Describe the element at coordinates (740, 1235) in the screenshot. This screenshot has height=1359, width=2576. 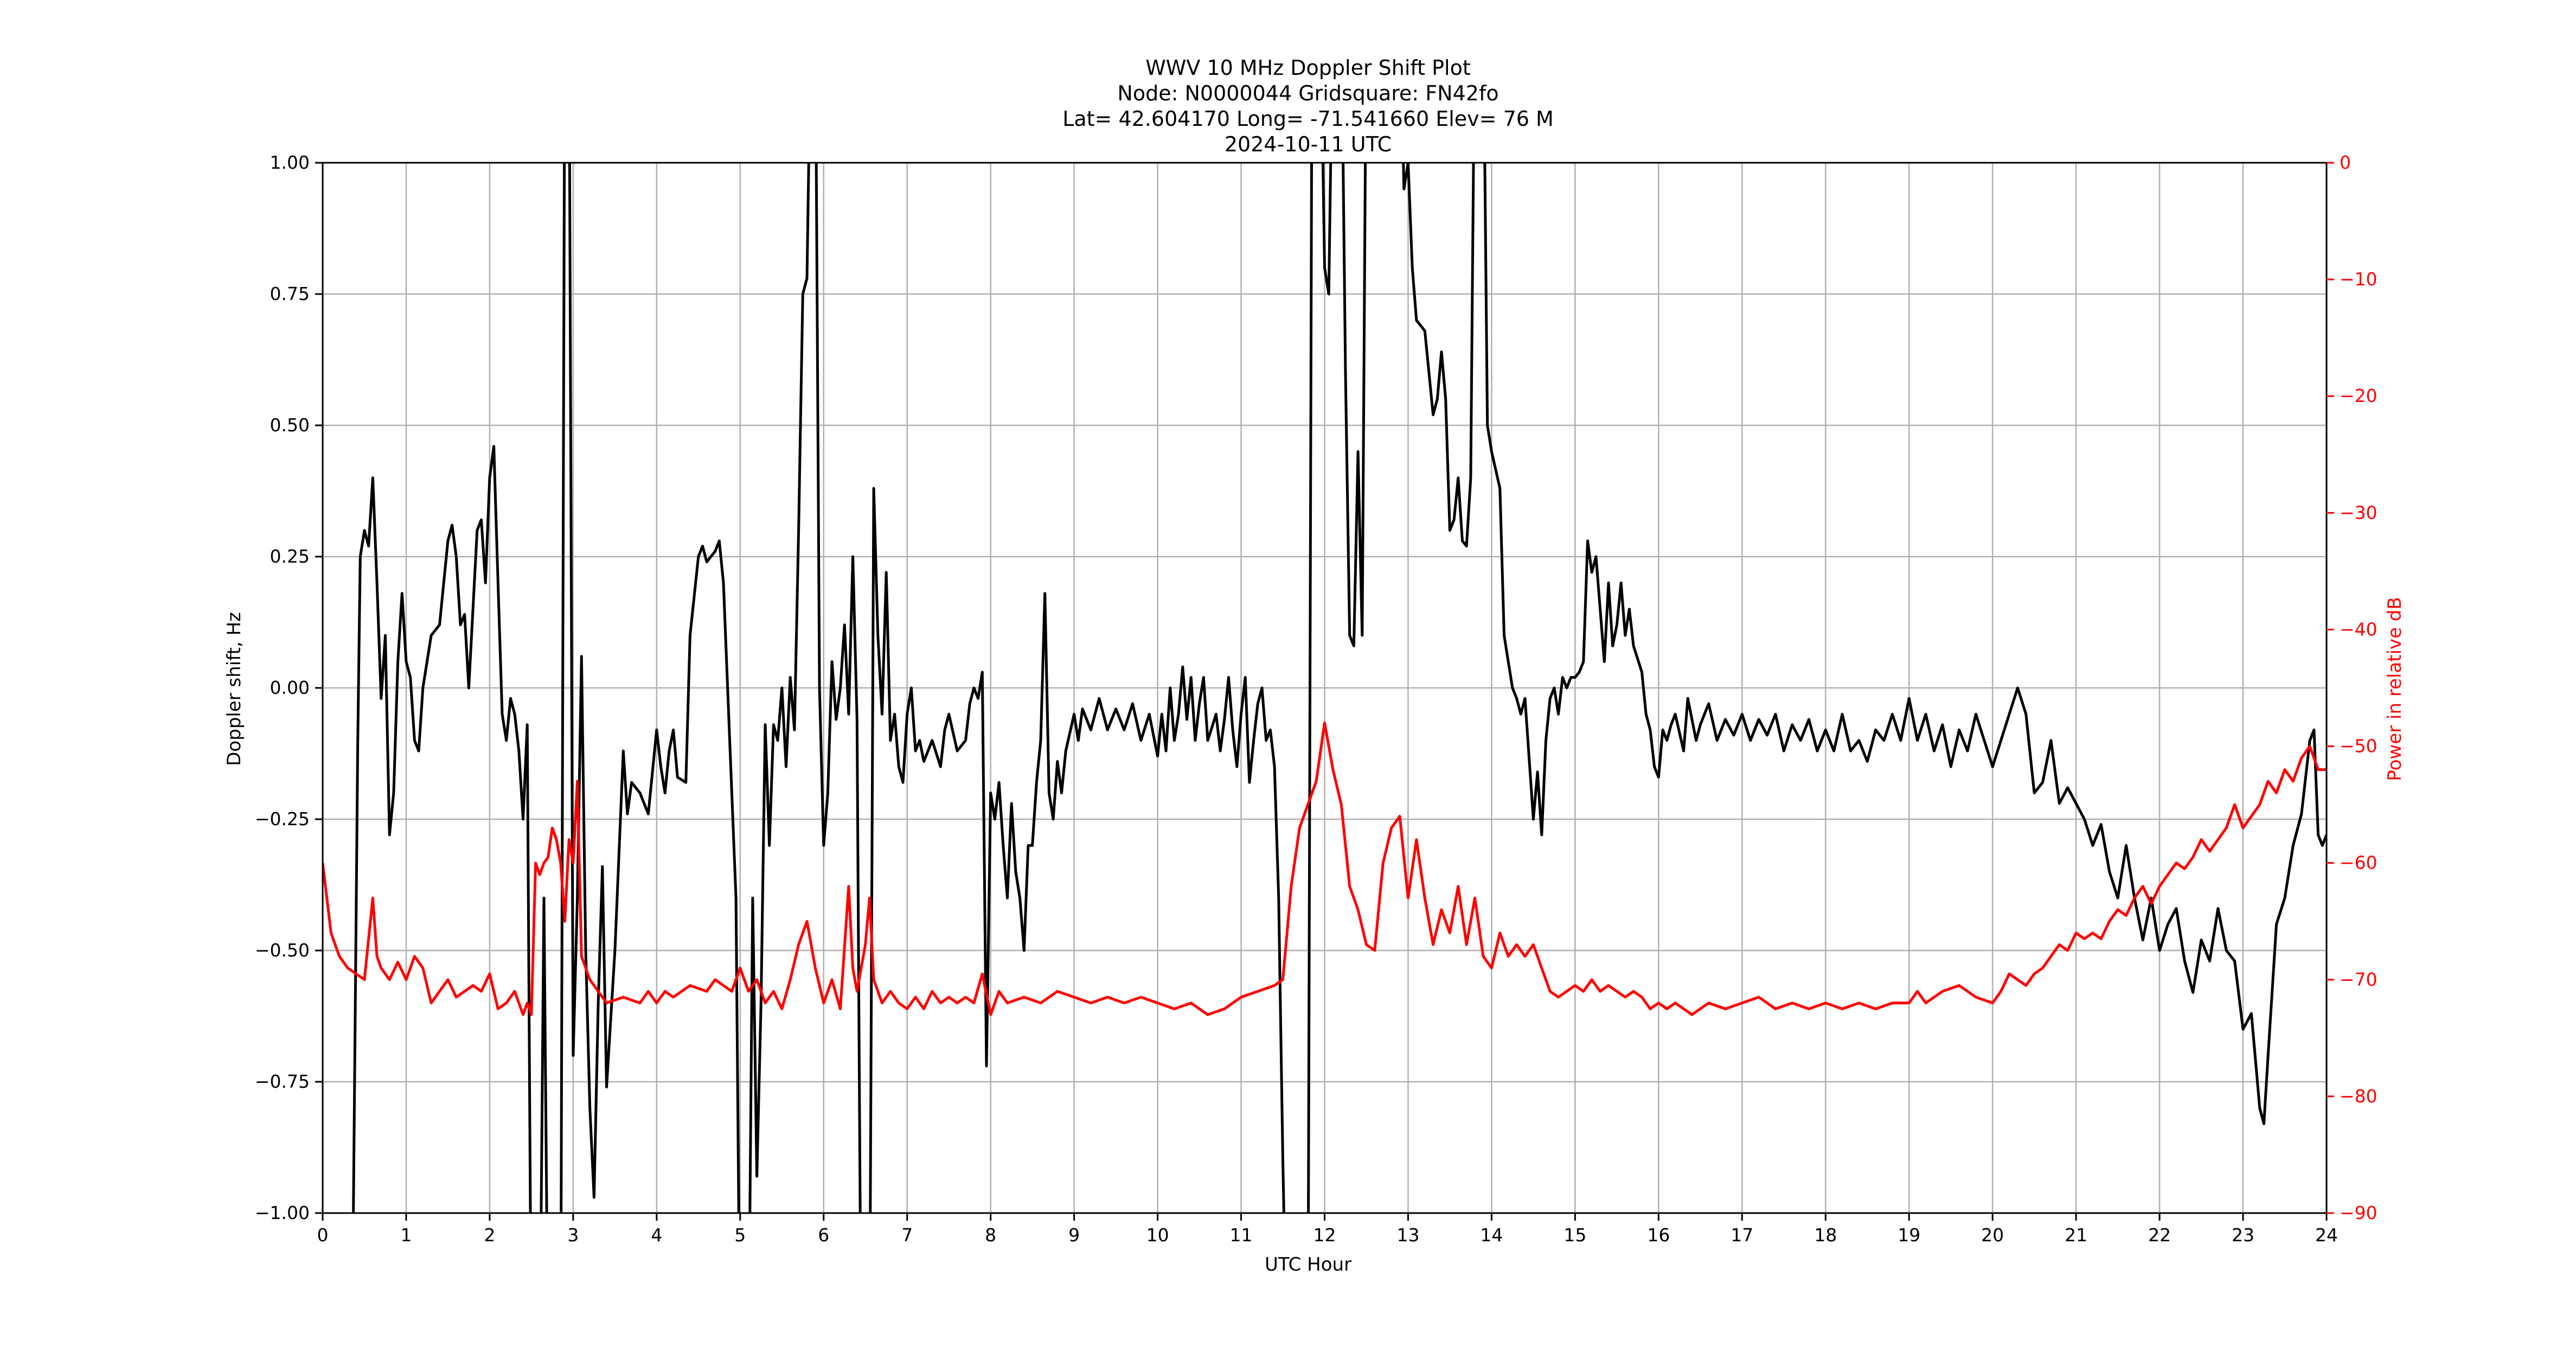
I see `x-tick-label: 5` at that location.